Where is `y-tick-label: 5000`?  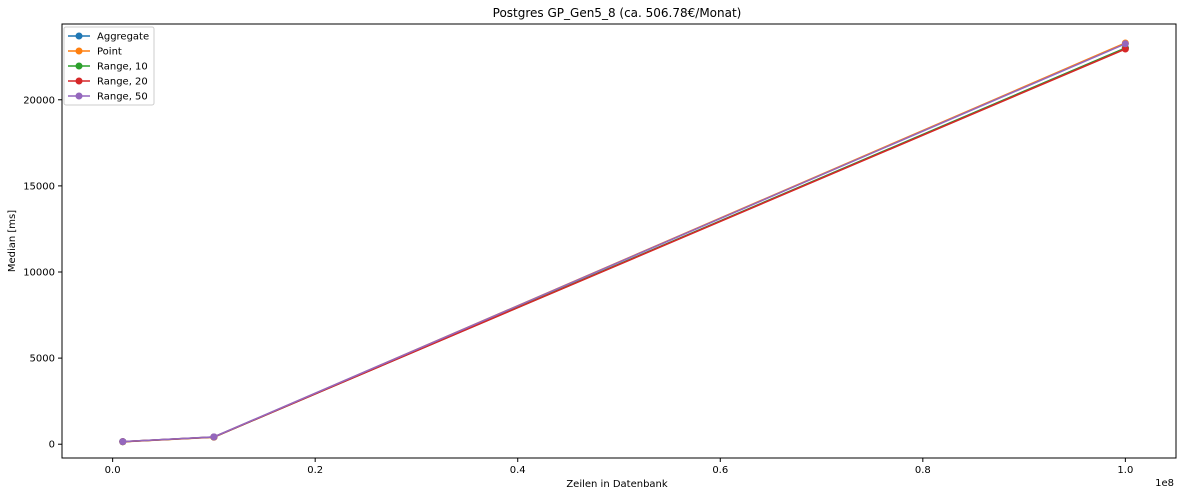 y-tick-label: 5000 is located at coordinates (42, 359).